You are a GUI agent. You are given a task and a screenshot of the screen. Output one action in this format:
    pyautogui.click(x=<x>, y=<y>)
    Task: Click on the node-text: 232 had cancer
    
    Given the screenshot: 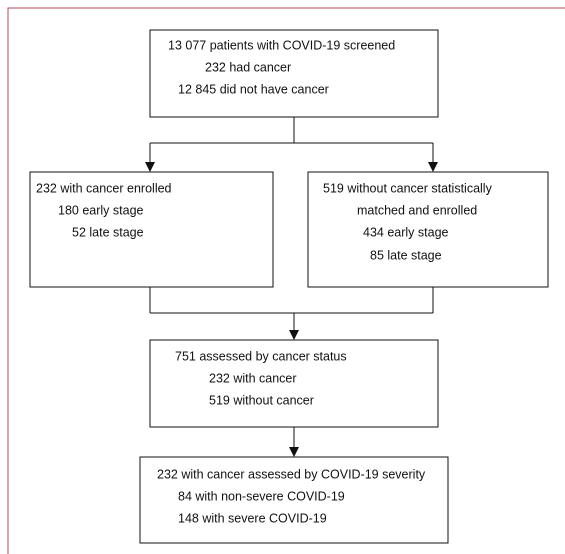 What is the action you would take?
    pyautogui.click(x=248, y=67)
    